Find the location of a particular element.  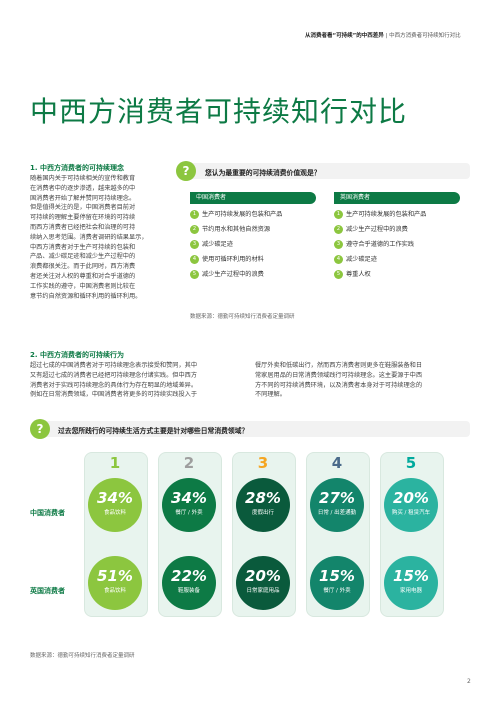

list-item: 3 遵守合乎道德的工作实践 is located at coordinates (404, 244).